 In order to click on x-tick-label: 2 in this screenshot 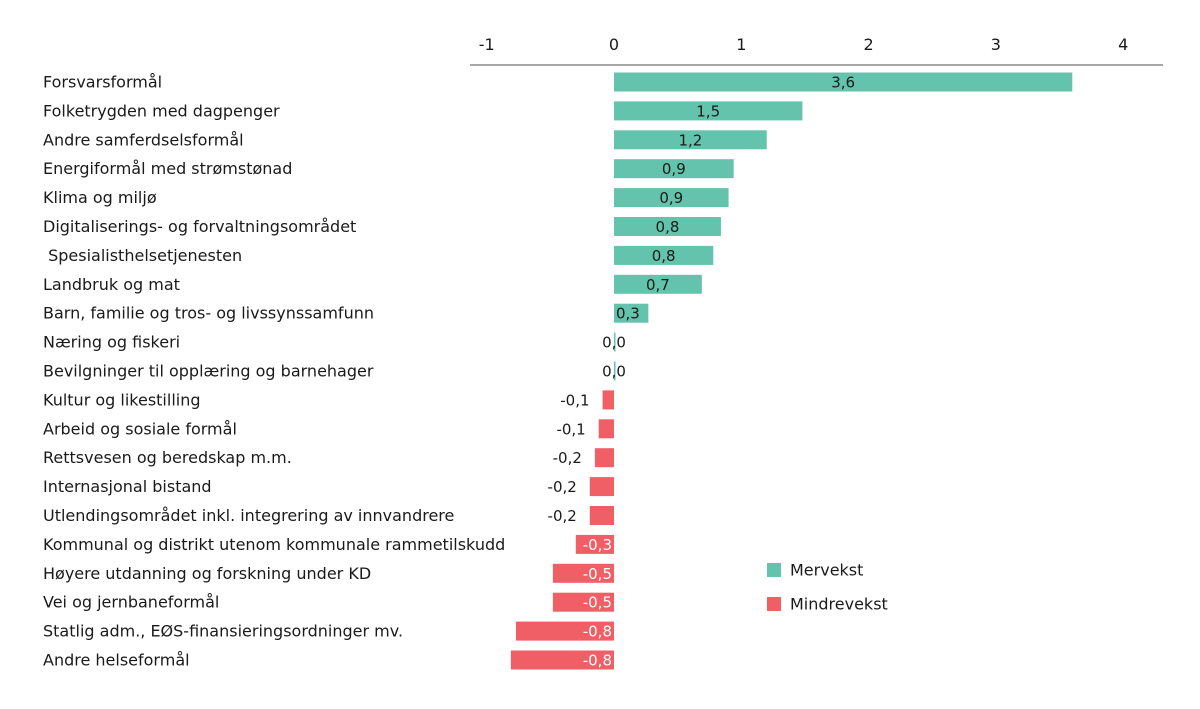, I will do `click(869, 44)`.